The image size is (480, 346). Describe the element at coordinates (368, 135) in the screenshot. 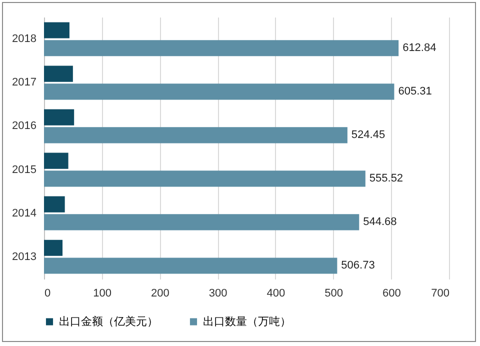

I see `data-label: 524.45` at that location.